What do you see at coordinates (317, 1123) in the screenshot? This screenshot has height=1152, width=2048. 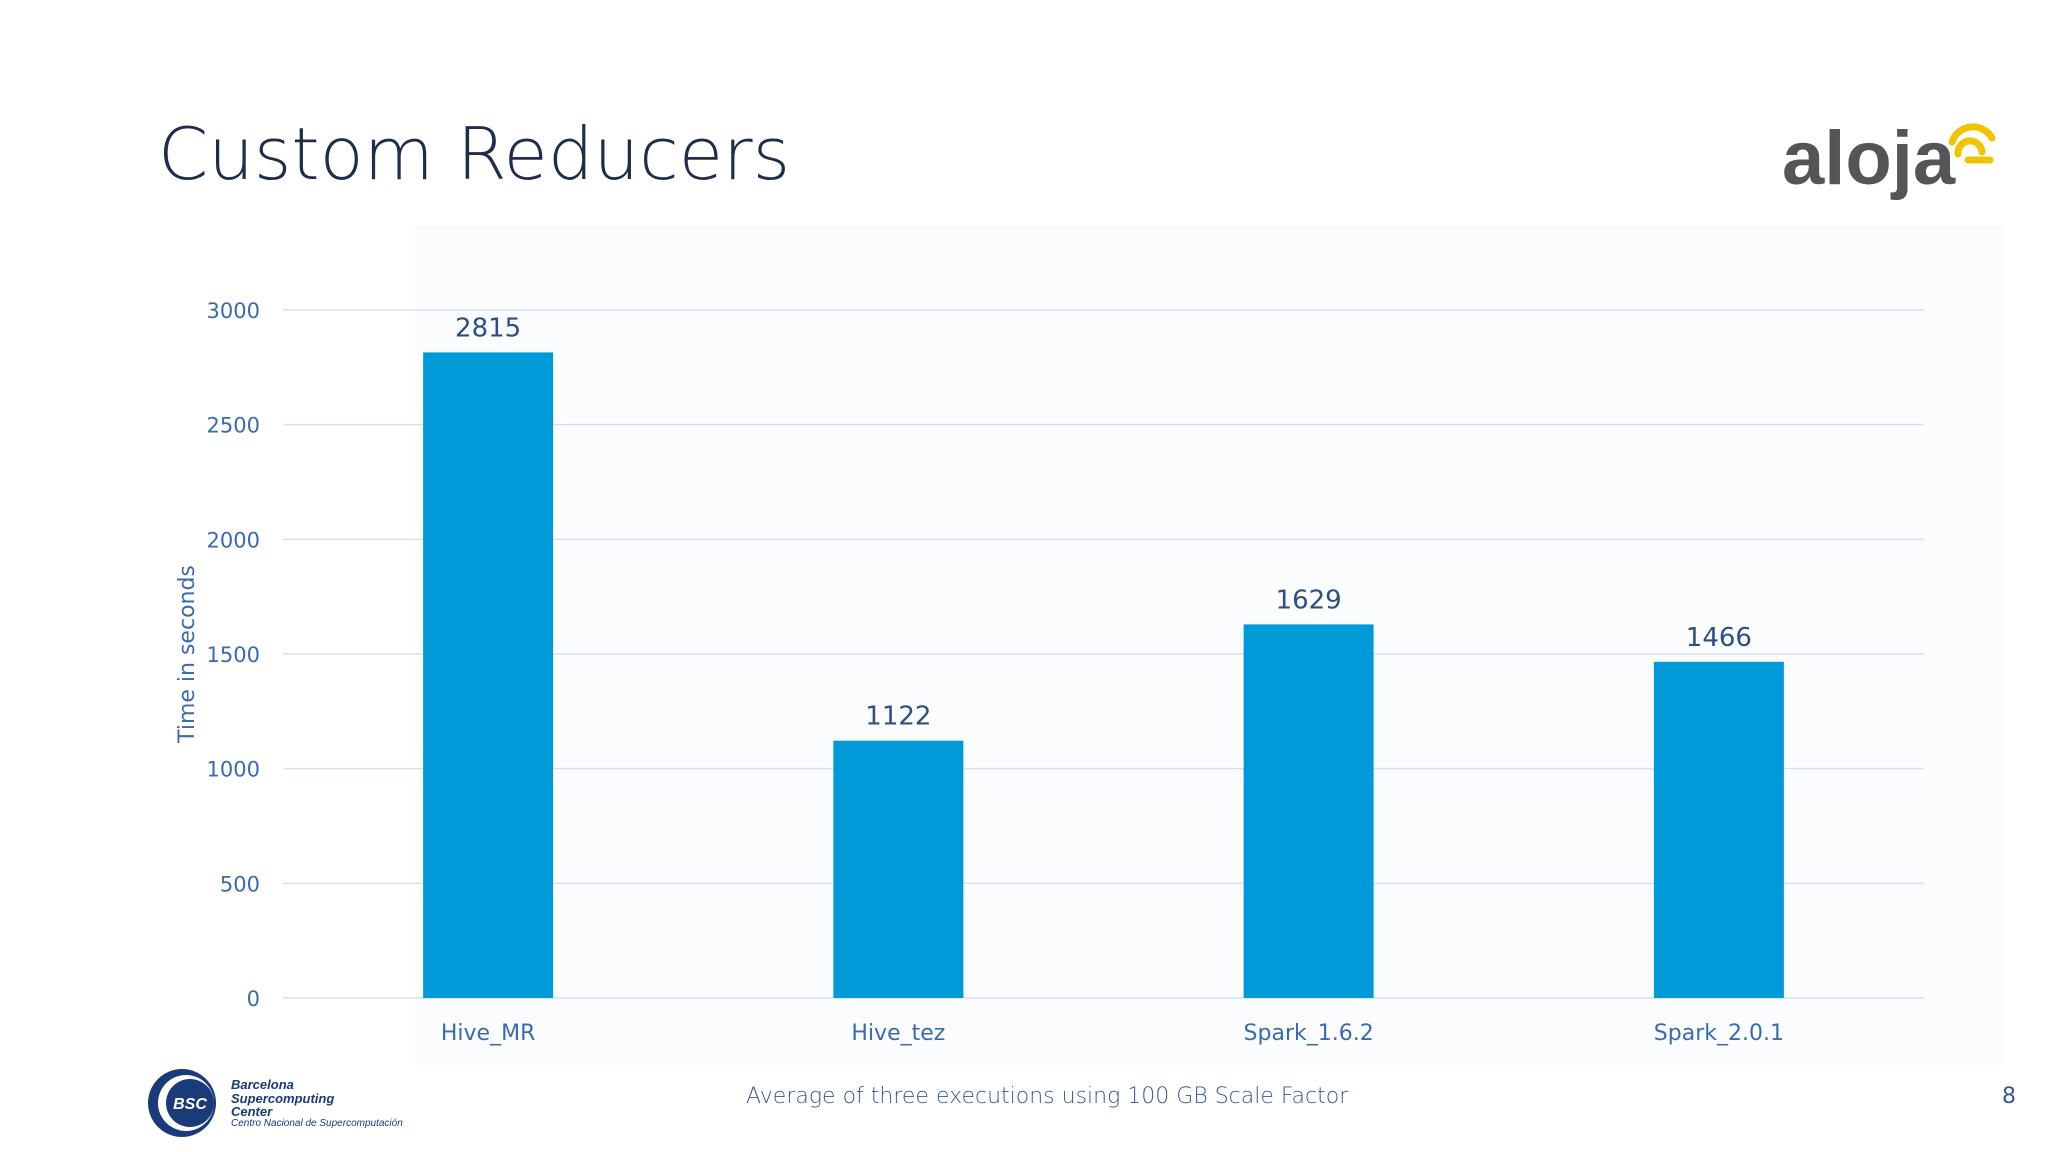 I see `bsc-line4: Centro Nacional de Supercomputación` at bounding box center [317, 1123].